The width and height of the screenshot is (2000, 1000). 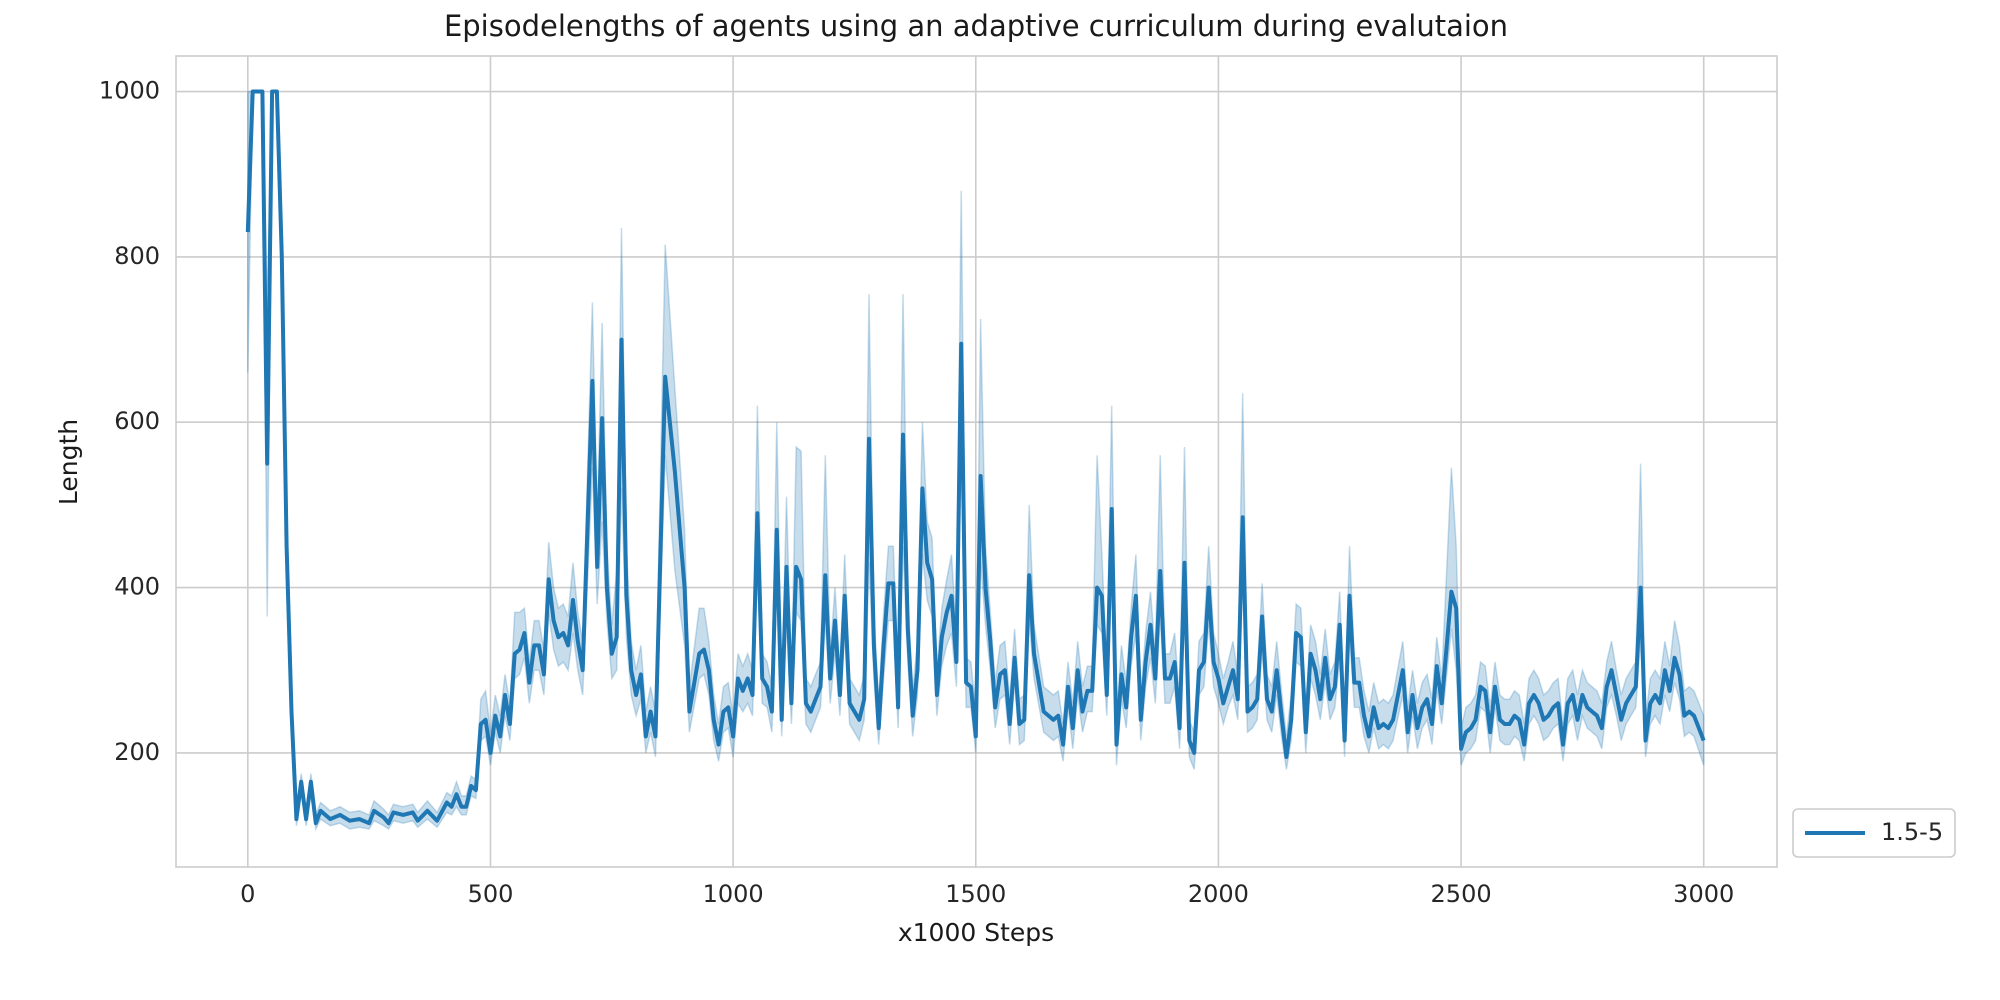 I want to click on legend: 1.5-5, so click(x=1874, y=833).